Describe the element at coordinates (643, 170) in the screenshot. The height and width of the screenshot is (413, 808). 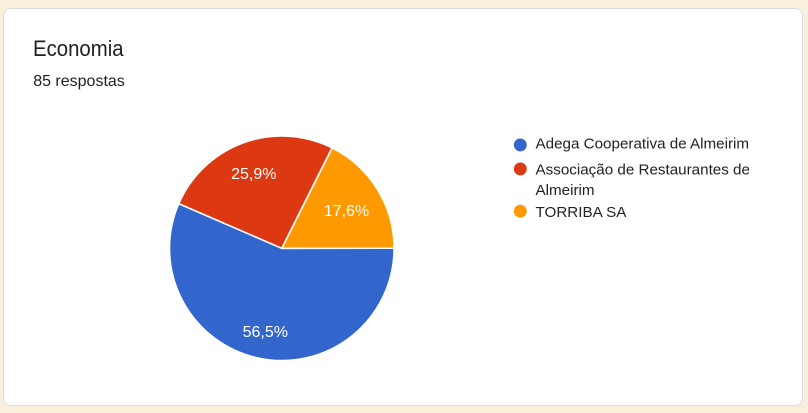
I see `svg-text: Associação de Restaurantes de` at that location.